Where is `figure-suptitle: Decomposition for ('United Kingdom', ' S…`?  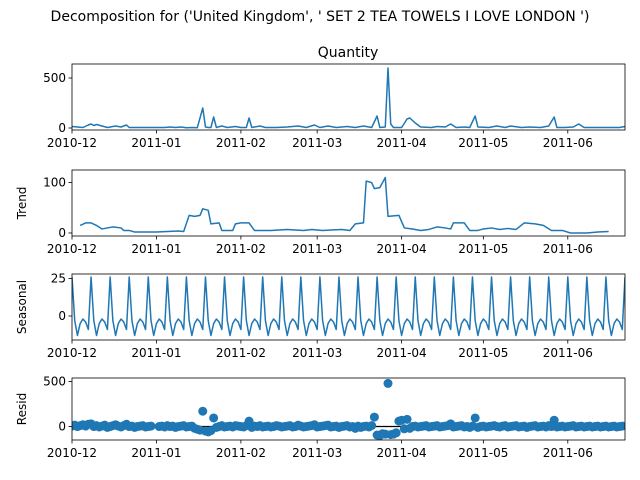
figure-suptitle: Decomposition for ('United Kingdom', ' S… is located at coordinates (320, 17).